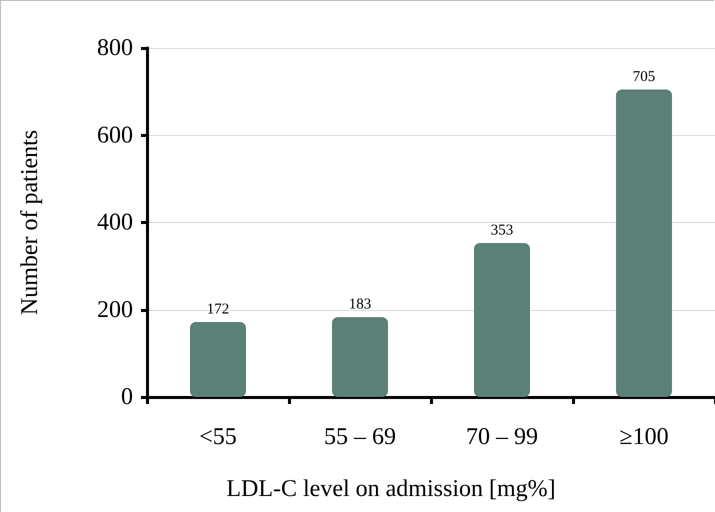 The image size is (715, 512). What do you see at coordinates (127, 397) in the screenshot?
I see `y-tick-label: 0` at bounding box center [127, 397].